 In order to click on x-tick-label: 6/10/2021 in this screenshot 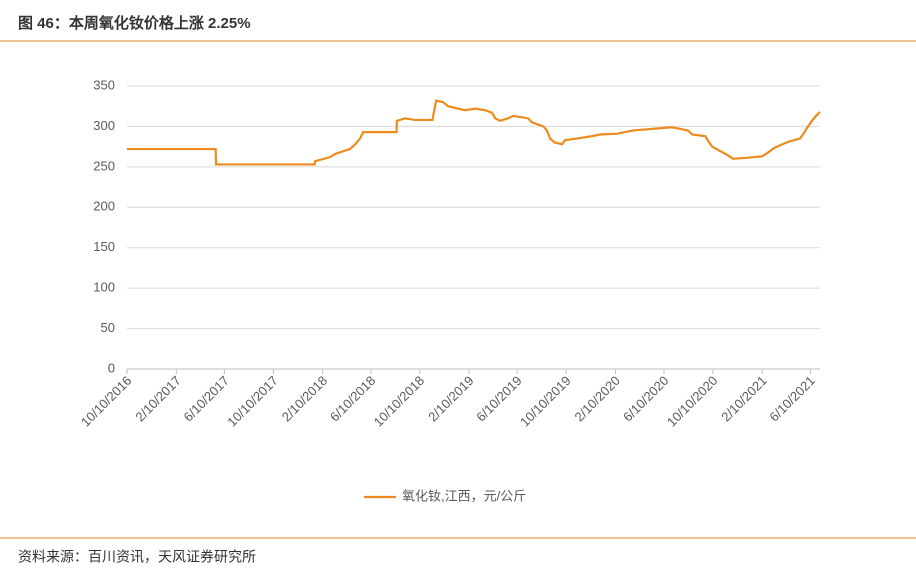, I will do `click(792, 399)`.